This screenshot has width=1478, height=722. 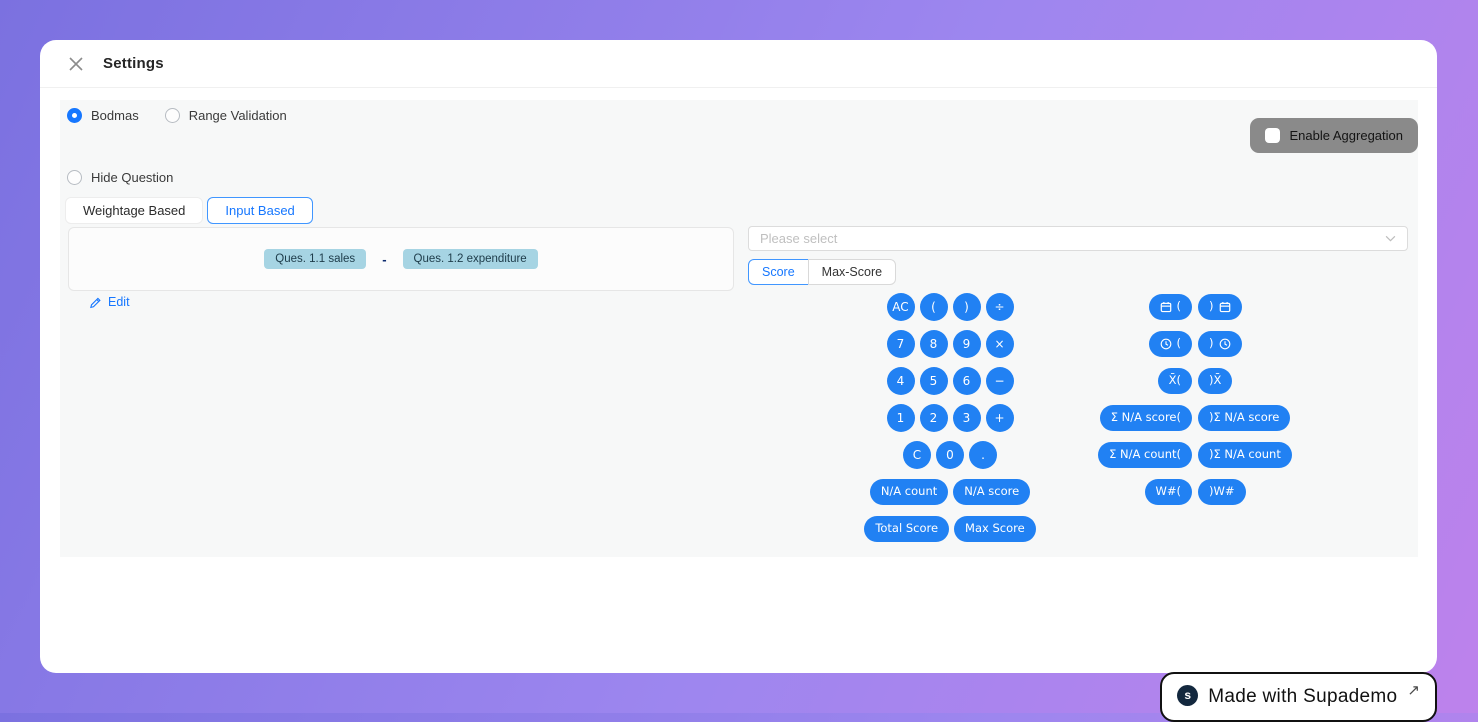 I want to click on supademo-badge-link: s Made with Supademo ↗, so click(x=1298, y=697).